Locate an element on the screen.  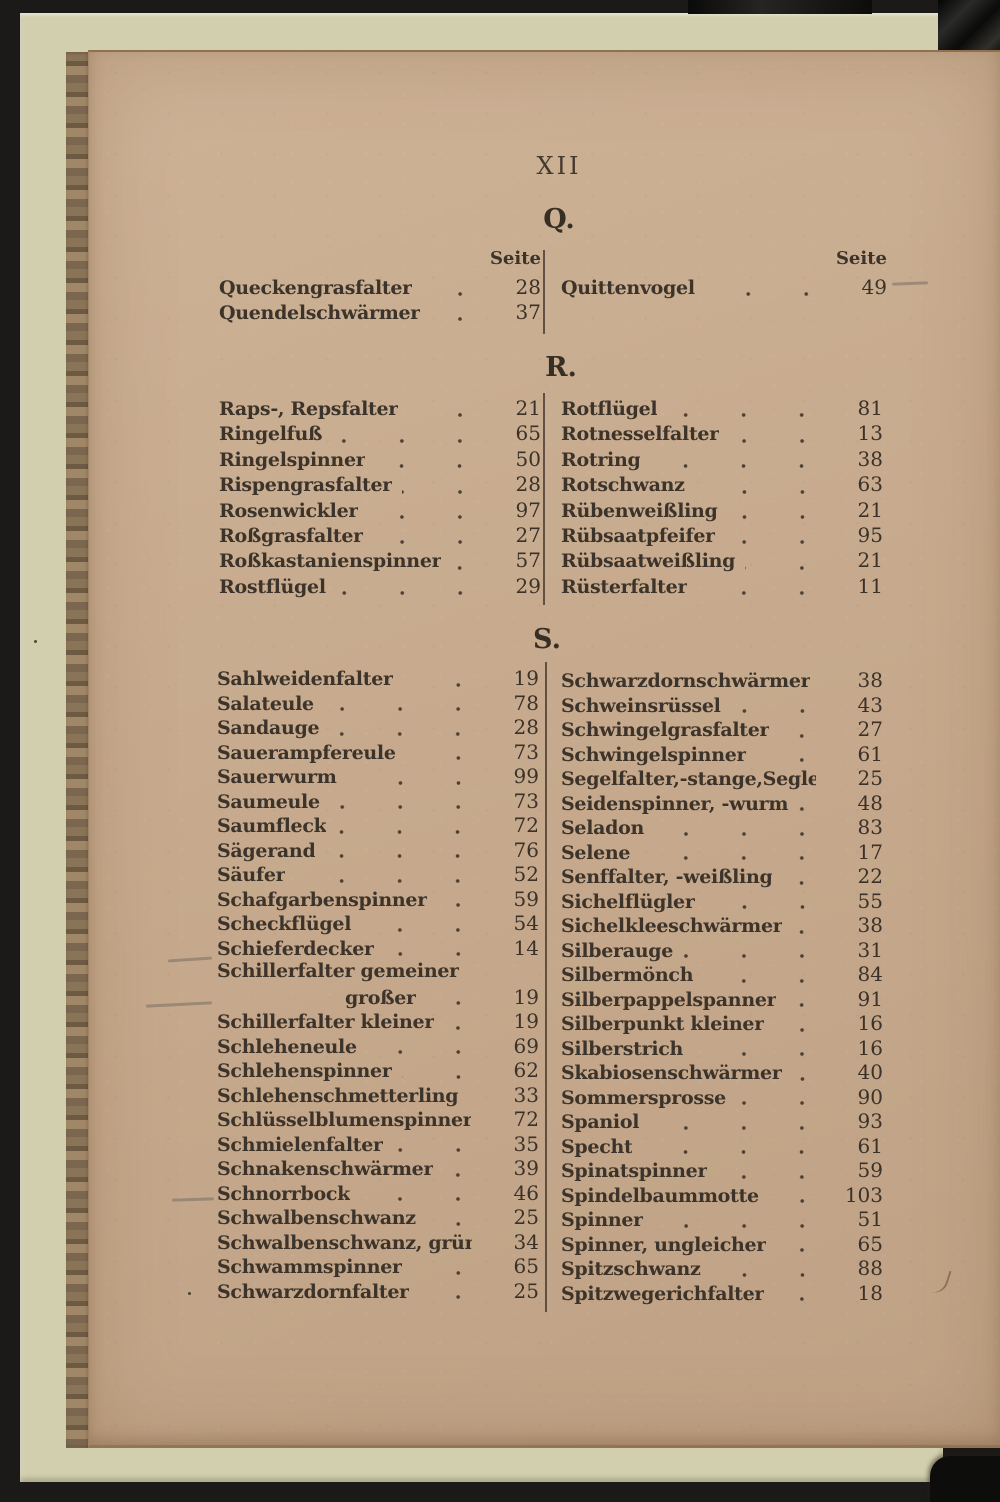
entry-name: Saumeule is located at coordinates (268, 801).